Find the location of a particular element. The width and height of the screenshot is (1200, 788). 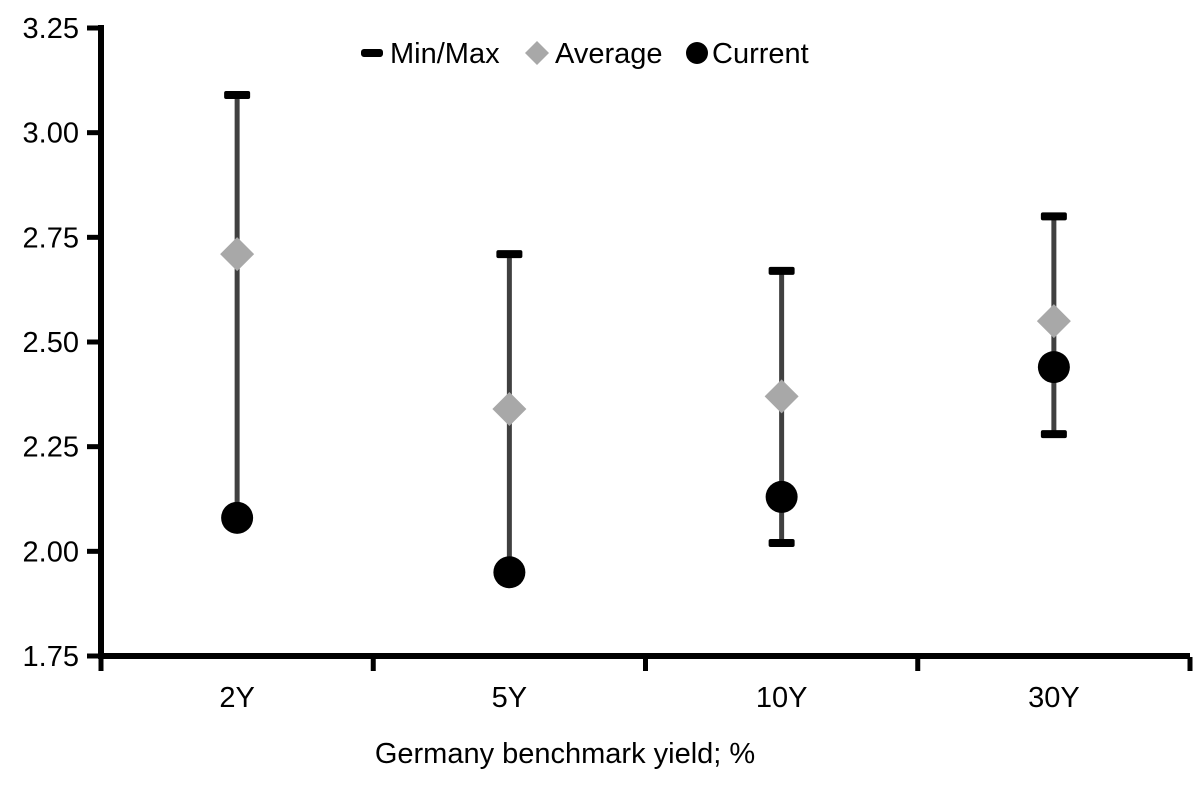

minmax-dash-icon is located at coordinates (372, 53).